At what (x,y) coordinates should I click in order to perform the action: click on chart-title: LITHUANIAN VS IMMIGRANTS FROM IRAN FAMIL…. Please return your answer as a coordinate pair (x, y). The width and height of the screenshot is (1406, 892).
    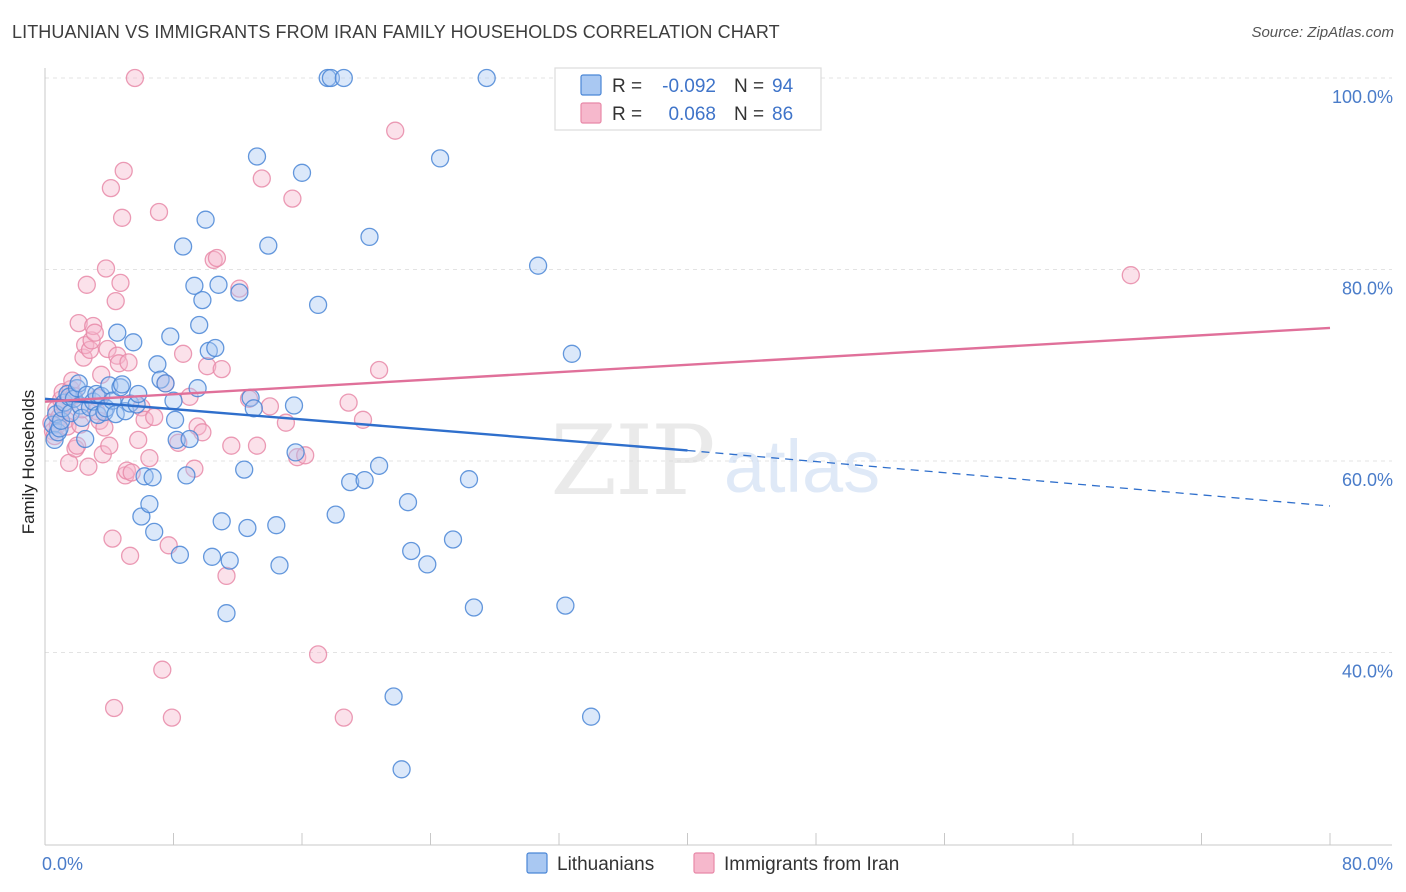
    Looking at the image, I should click on (396, 32).